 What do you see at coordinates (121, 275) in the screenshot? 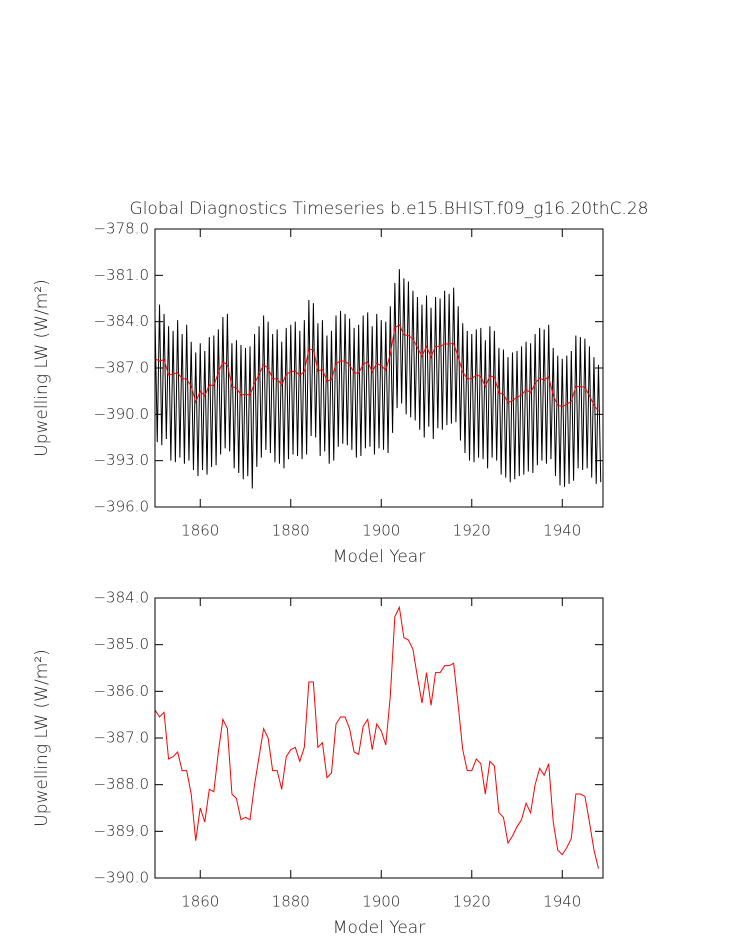
I see `y-tick-label: −381.0` at bounding box center [121, 275].